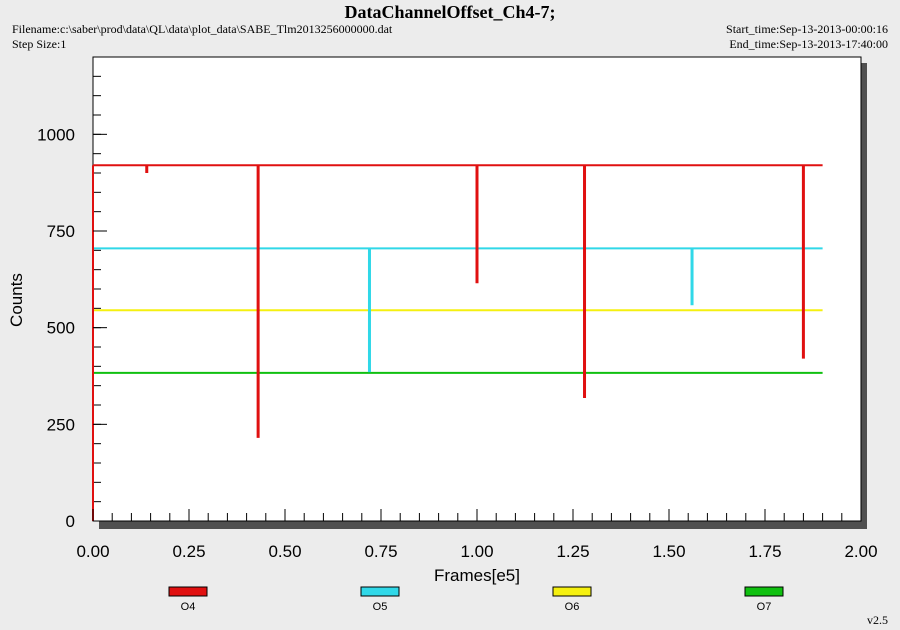  I want to click on end-time-text: End_time:Sep-13-2013-17:40:00, so click(808, 44).